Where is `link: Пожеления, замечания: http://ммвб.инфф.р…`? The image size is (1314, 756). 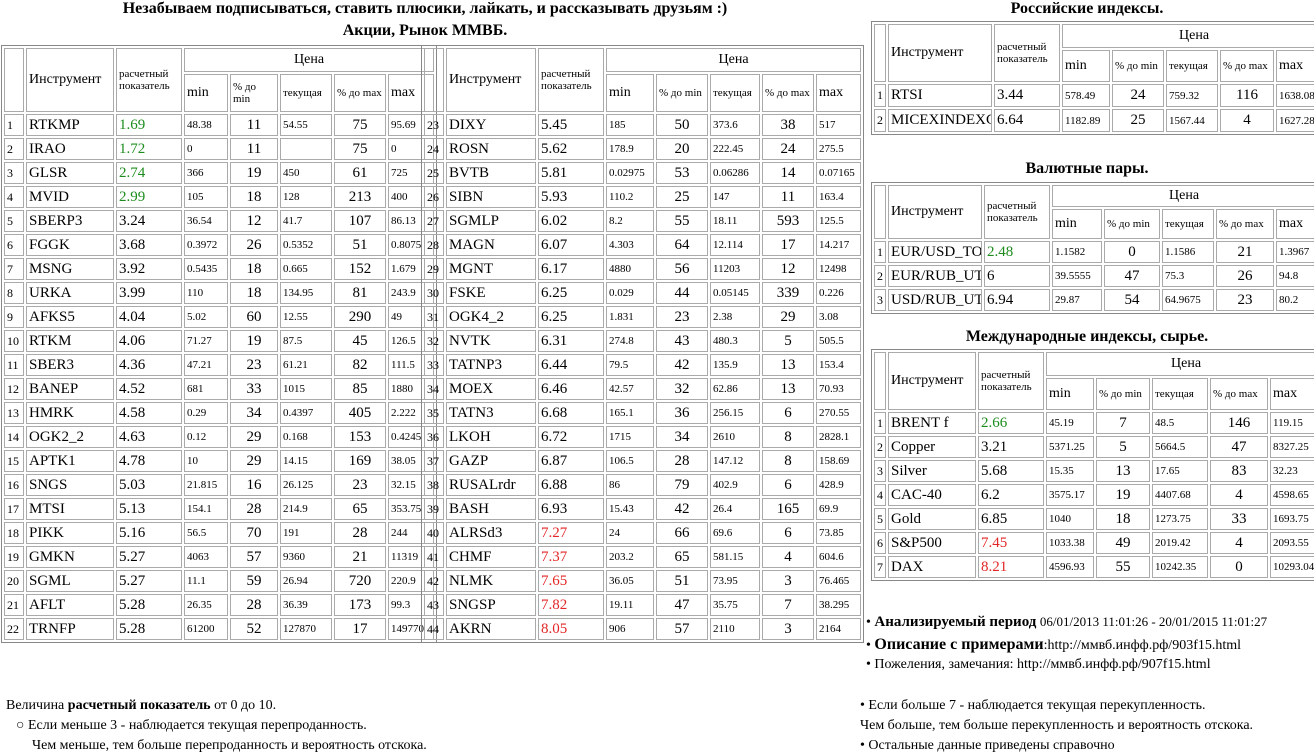 link: Пожеления, замечания: http://ммвб.инфф.р… is located at coordinates (1042, 664).